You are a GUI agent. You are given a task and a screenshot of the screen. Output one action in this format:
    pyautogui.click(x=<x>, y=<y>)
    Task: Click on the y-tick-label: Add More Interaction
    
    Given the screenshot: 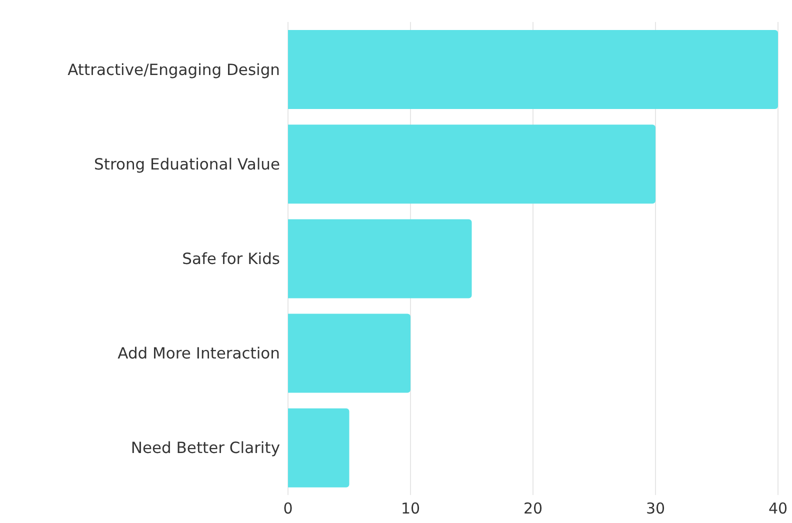 What is the action you would take?
    pyautogui.click(x=199, y=353)
    